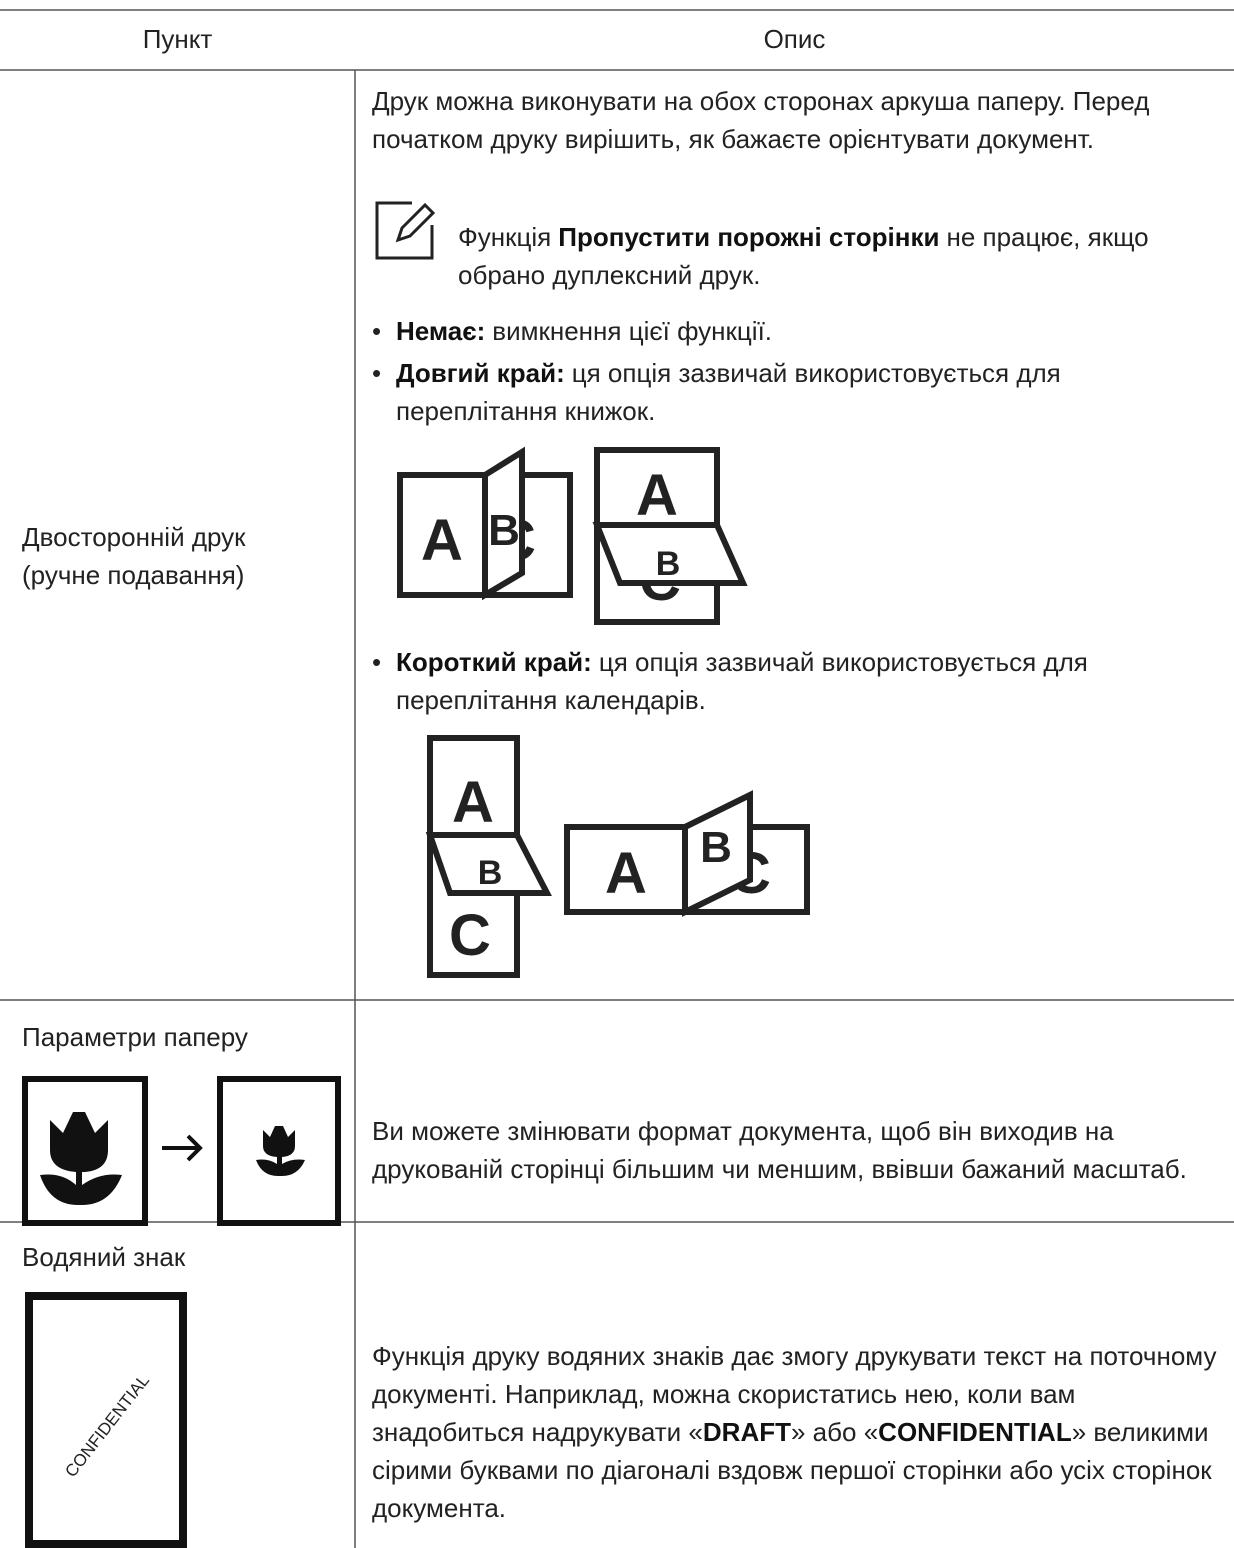 The image size is (1234, 1548). I want to click on watermark-text: CONFIDENTIAL, so click(107, 1426).